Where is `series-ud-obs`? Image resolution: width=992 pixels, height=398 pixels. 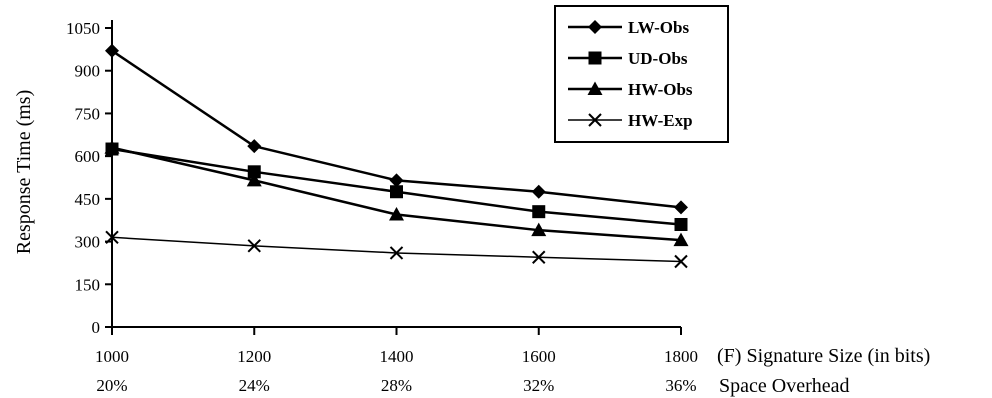
series-ud-obs is located at coordinates (396, 186).